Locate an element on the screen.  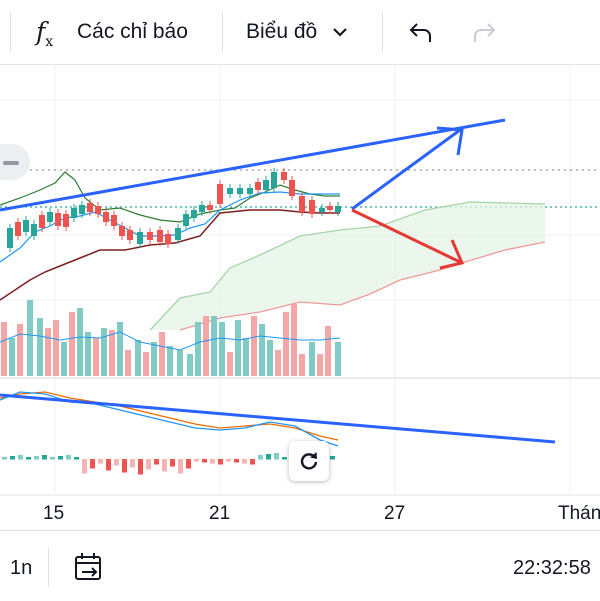
undo-icon is located at coordinates (421, 32).